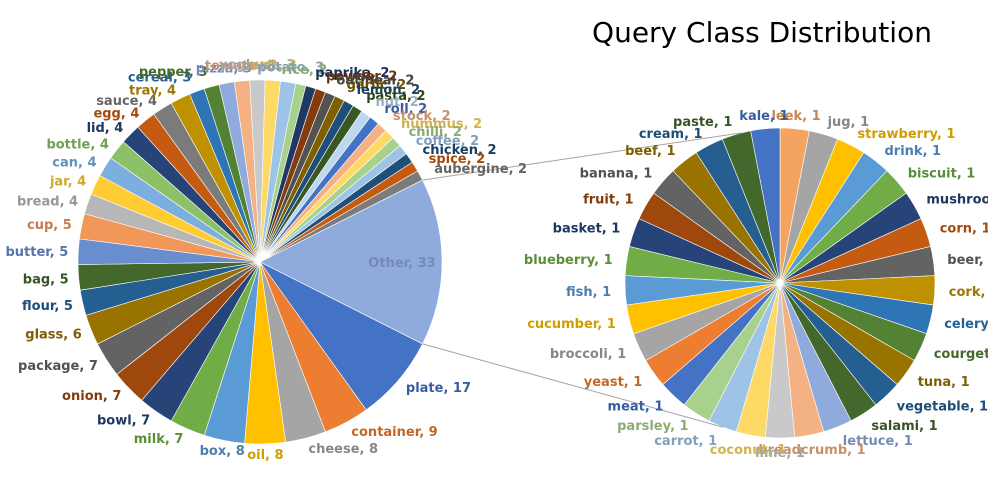  What do you see at coordinates (968, 292) in the screenshot?
I see `sec-label-cork: cork, 1` at bounding box center [968, 292].